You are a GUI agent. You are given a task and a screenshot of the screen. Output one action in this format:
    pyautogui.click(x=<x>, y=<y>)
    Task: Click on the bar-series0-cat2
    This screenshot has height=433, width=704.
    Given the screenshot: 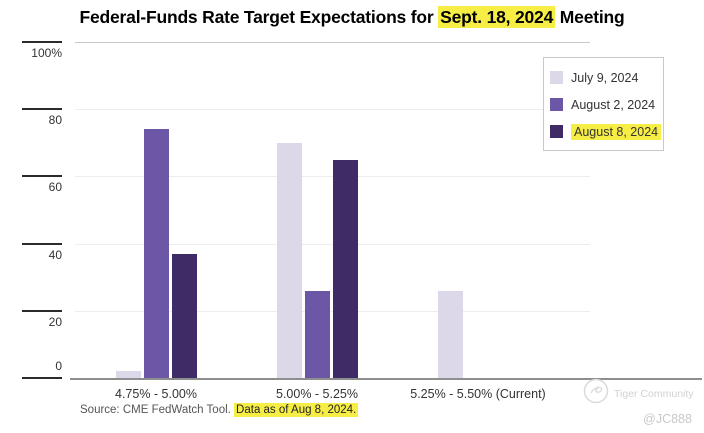 What is the action you would take?
    pyautogui.click(x=450, y=334)
    